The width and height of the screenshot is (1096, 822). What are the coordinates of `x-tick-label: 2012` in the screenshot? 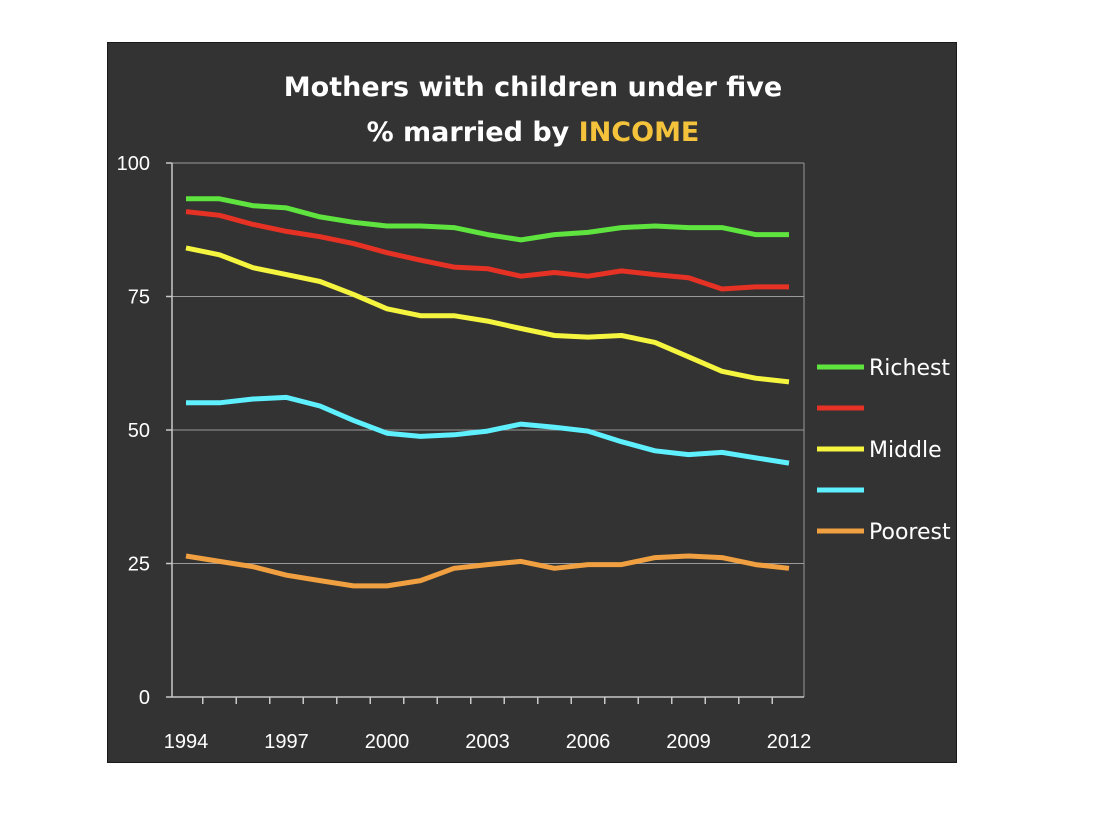 It's located at (789, 742).